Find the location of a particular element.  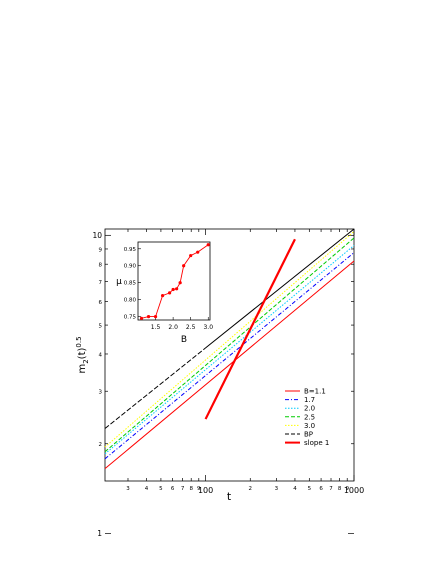

inset-y-tick-label: 0.90 is located at coordinates (130, 267).